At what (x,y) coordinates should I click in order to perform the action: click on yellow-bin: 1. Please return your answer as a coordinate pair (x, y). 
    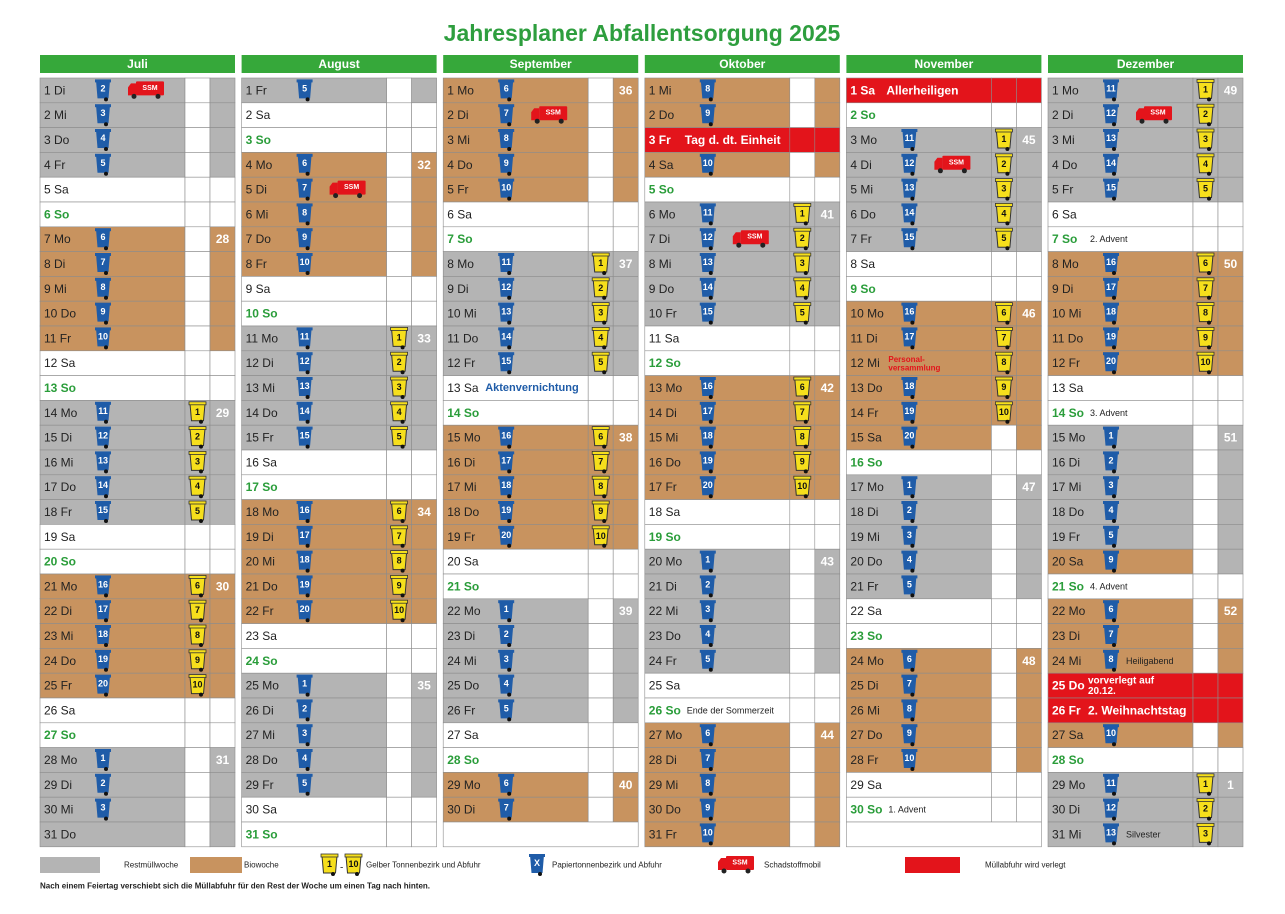
    Looking at the image, I should click on (600, 263).